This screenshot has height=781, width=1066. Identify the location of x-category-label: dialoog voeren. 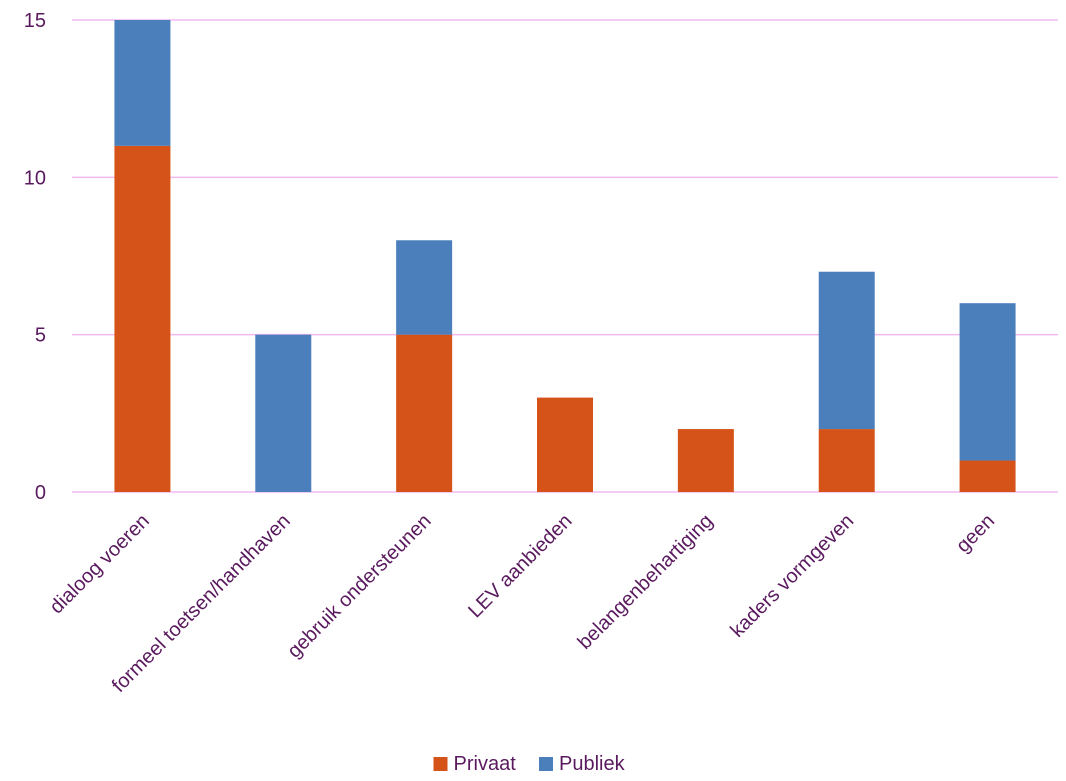
(100, 564).